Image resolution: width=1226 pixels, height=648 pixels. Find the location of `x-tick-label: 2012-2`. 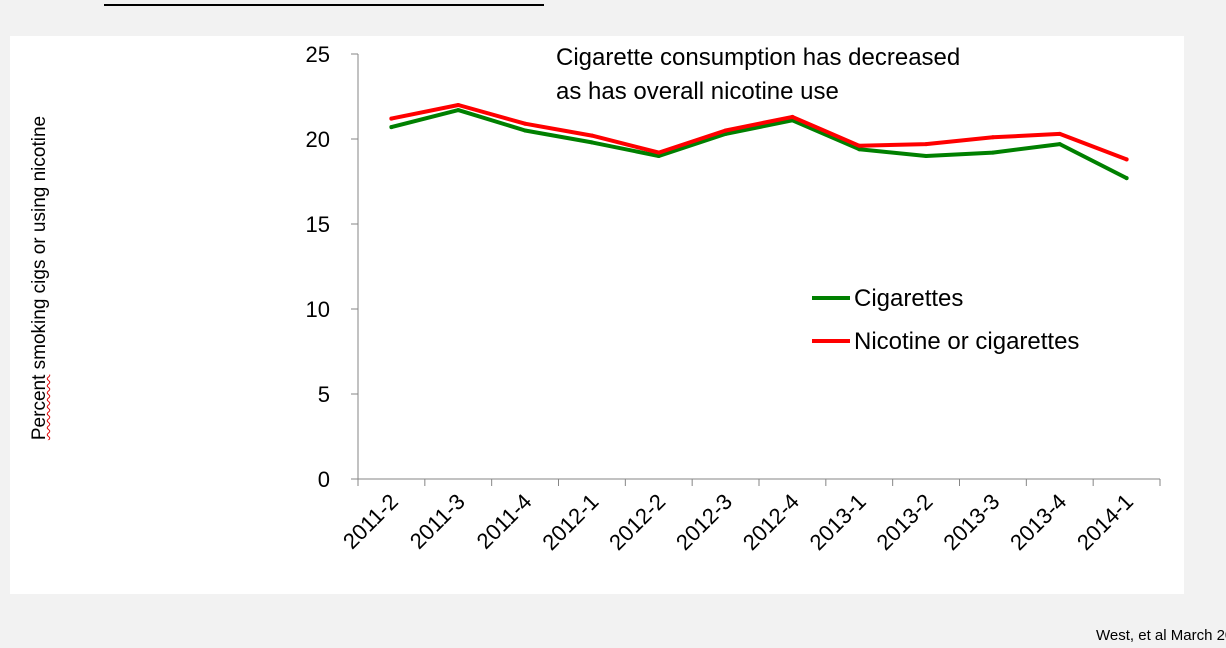

x-tick-label: 2012-2 is located at coordinates (637, 522).